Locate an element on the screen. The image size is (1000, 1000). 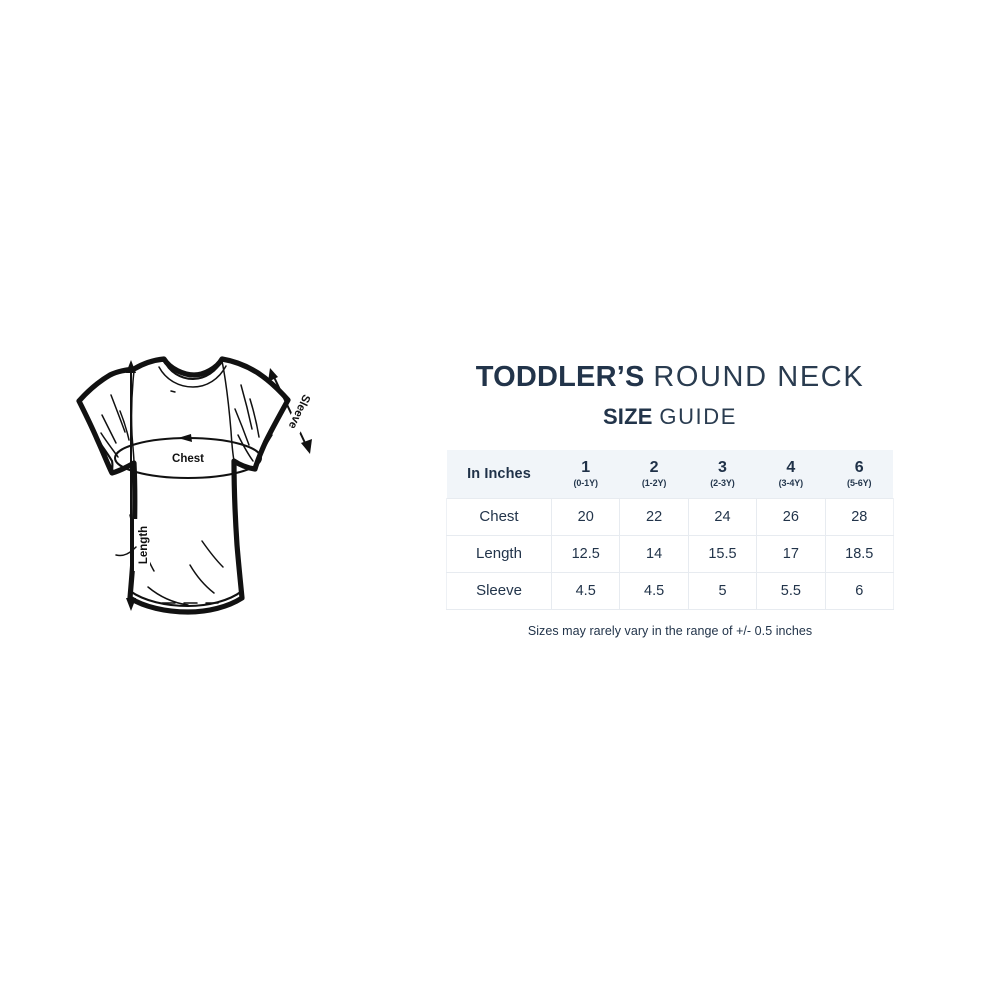
chest-label-backdrop is located at coordinates (188, 458).